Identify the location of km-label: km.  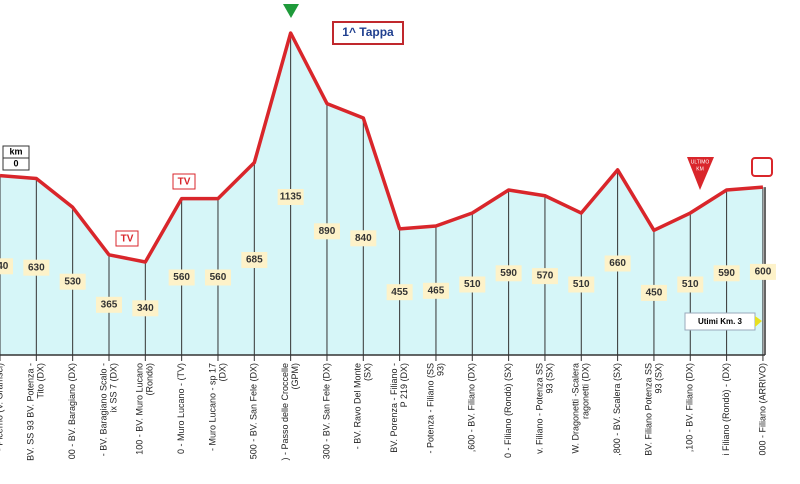
(15, 151).